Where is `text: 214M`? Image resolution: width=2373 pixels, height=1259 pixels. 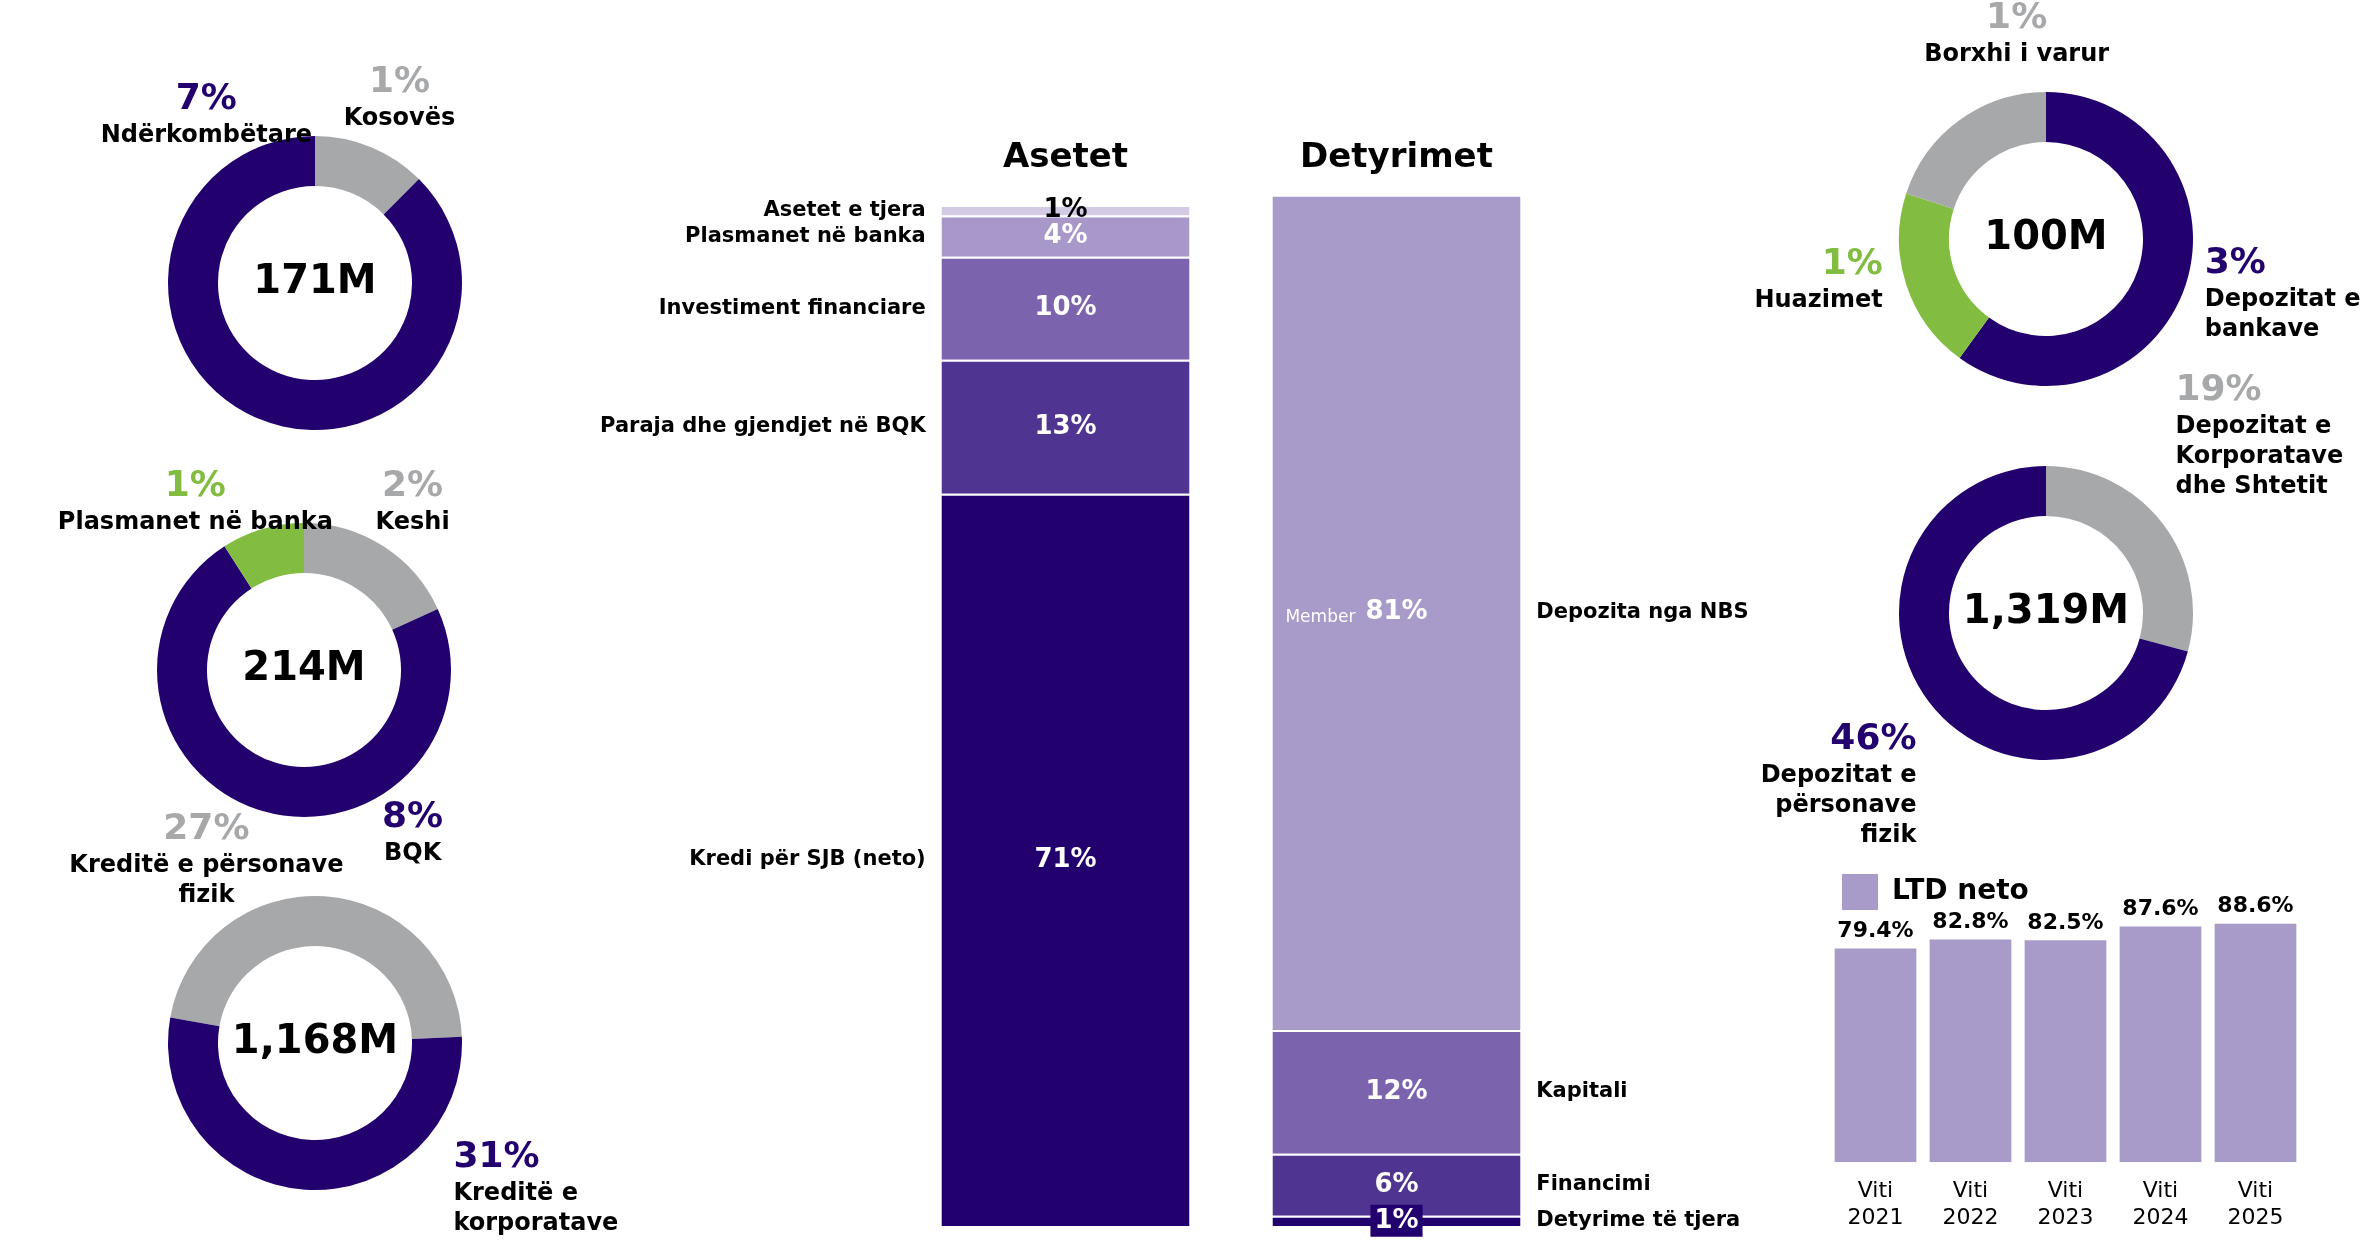 text: 214M is located at coordinates (304, 666).